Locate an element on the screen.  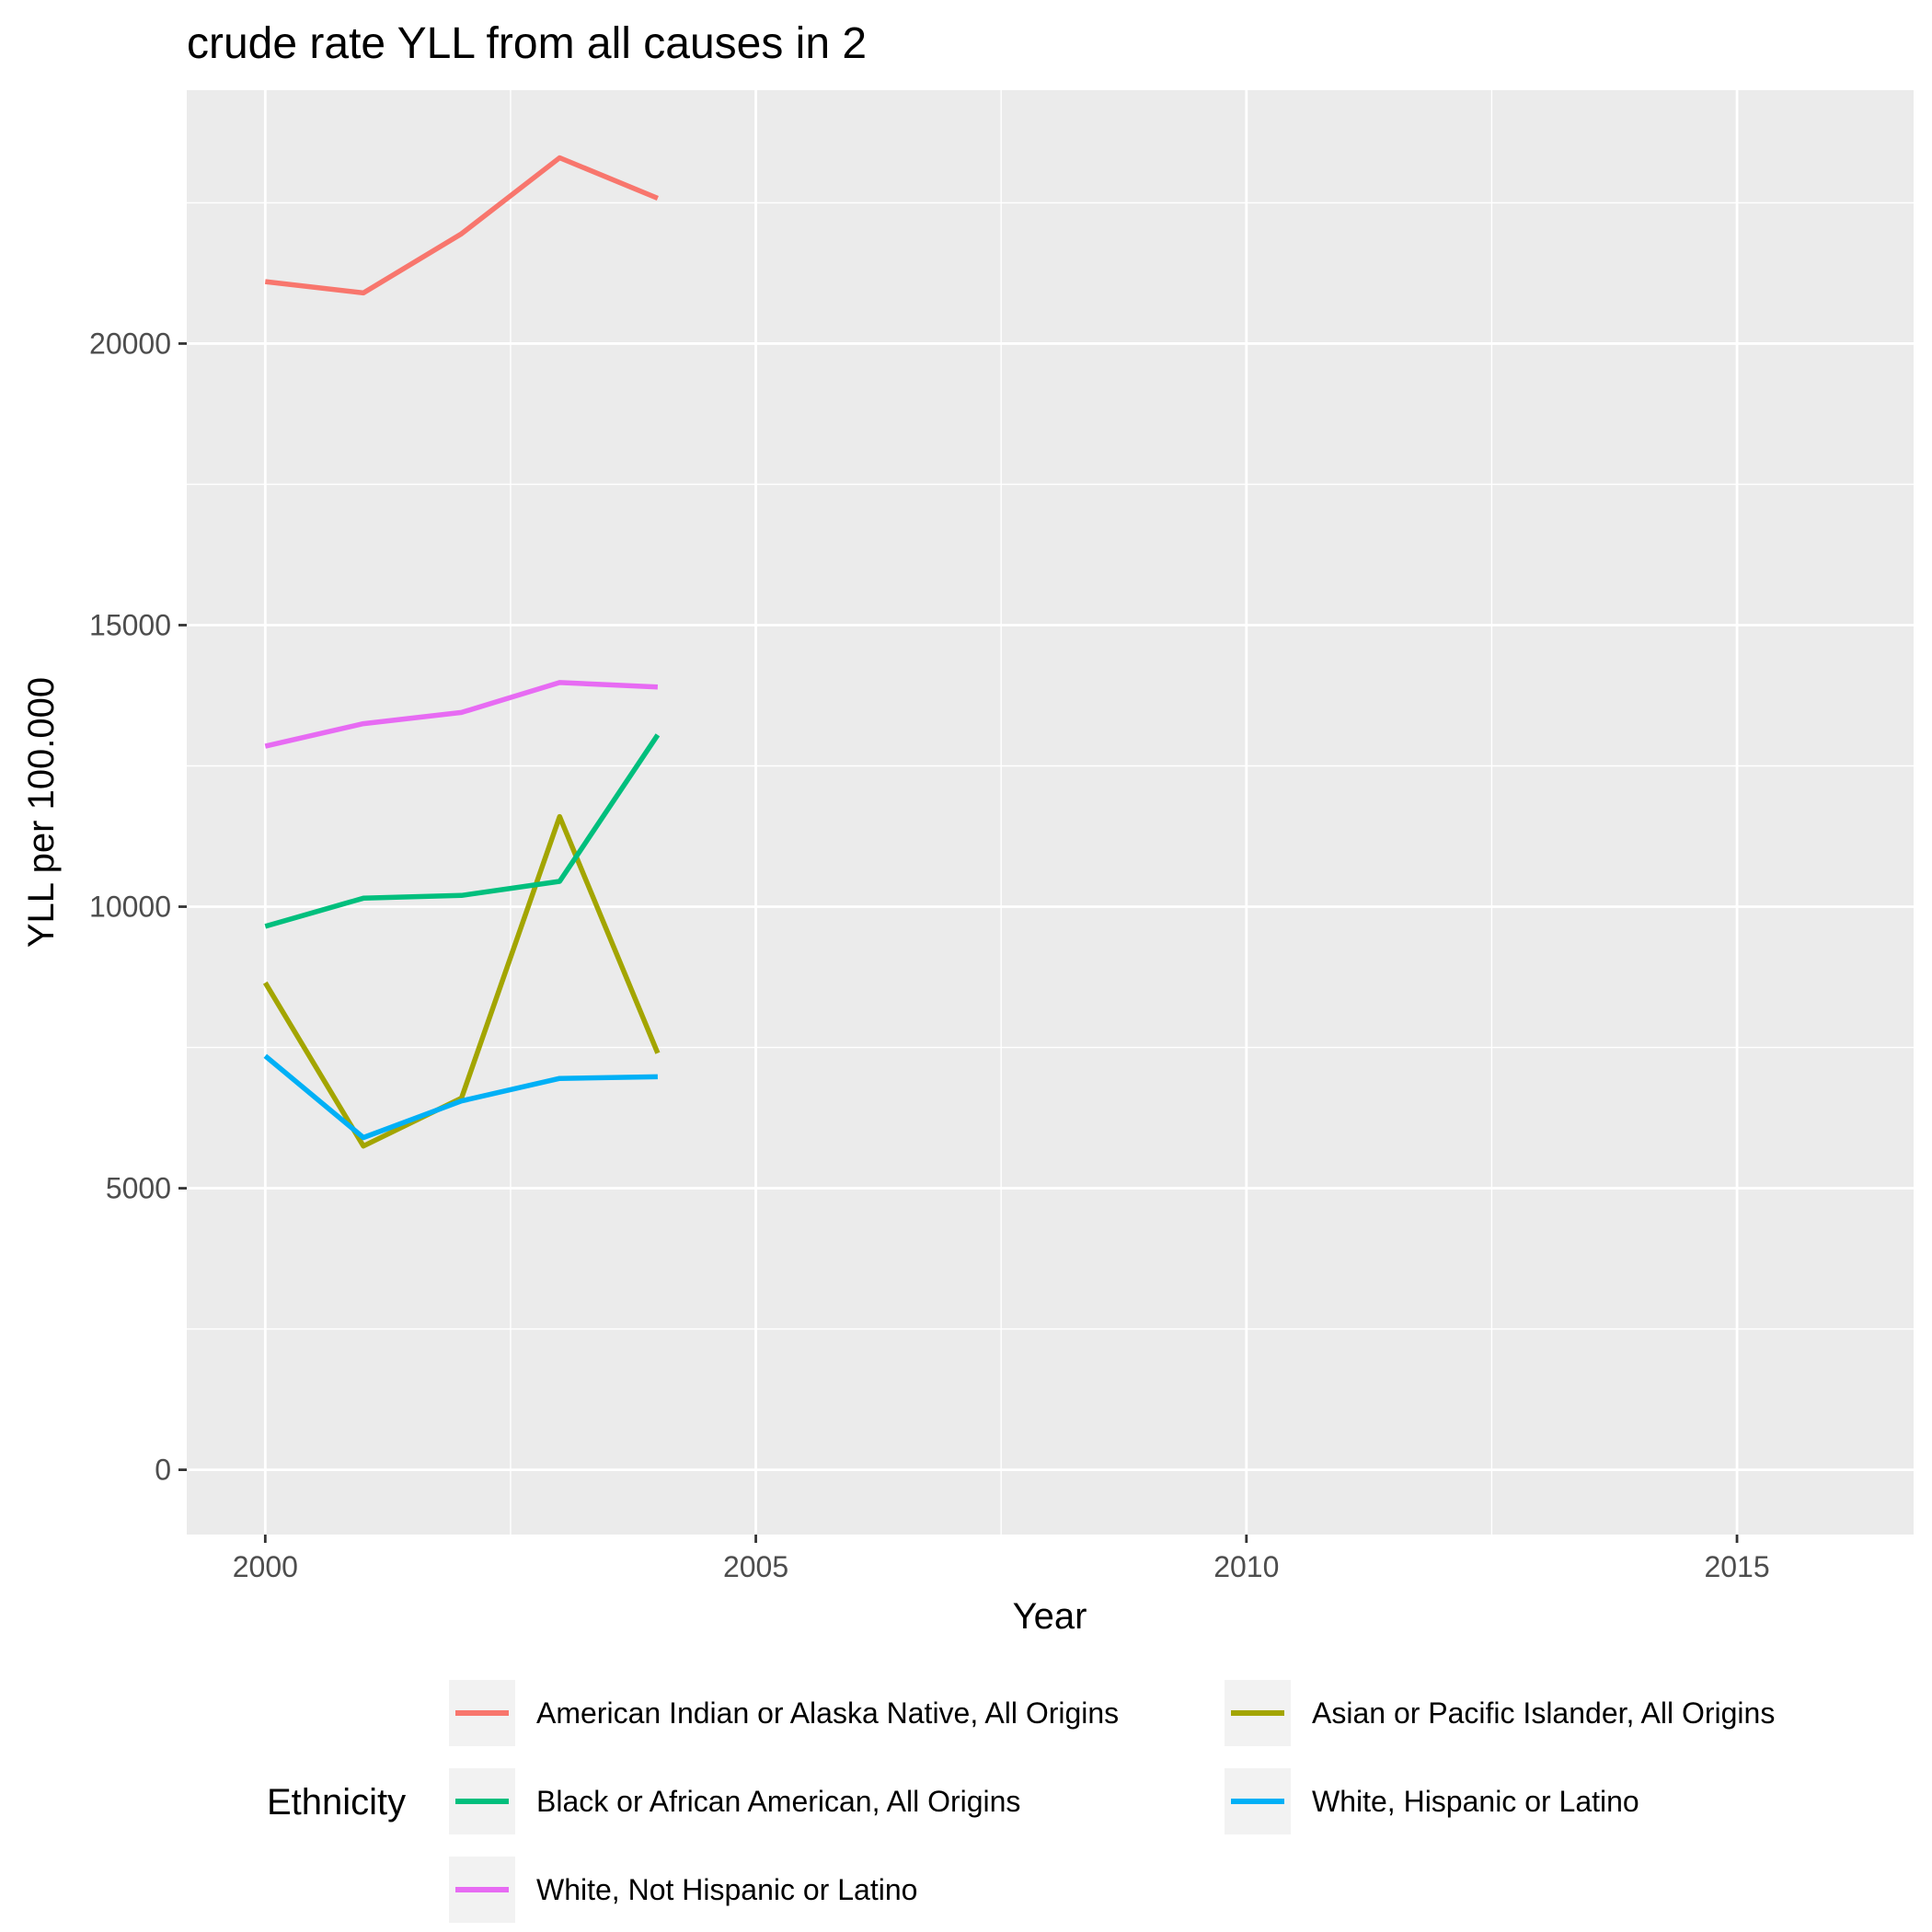
x-tick-label: 2005 is located at coordinates (755, 1566).